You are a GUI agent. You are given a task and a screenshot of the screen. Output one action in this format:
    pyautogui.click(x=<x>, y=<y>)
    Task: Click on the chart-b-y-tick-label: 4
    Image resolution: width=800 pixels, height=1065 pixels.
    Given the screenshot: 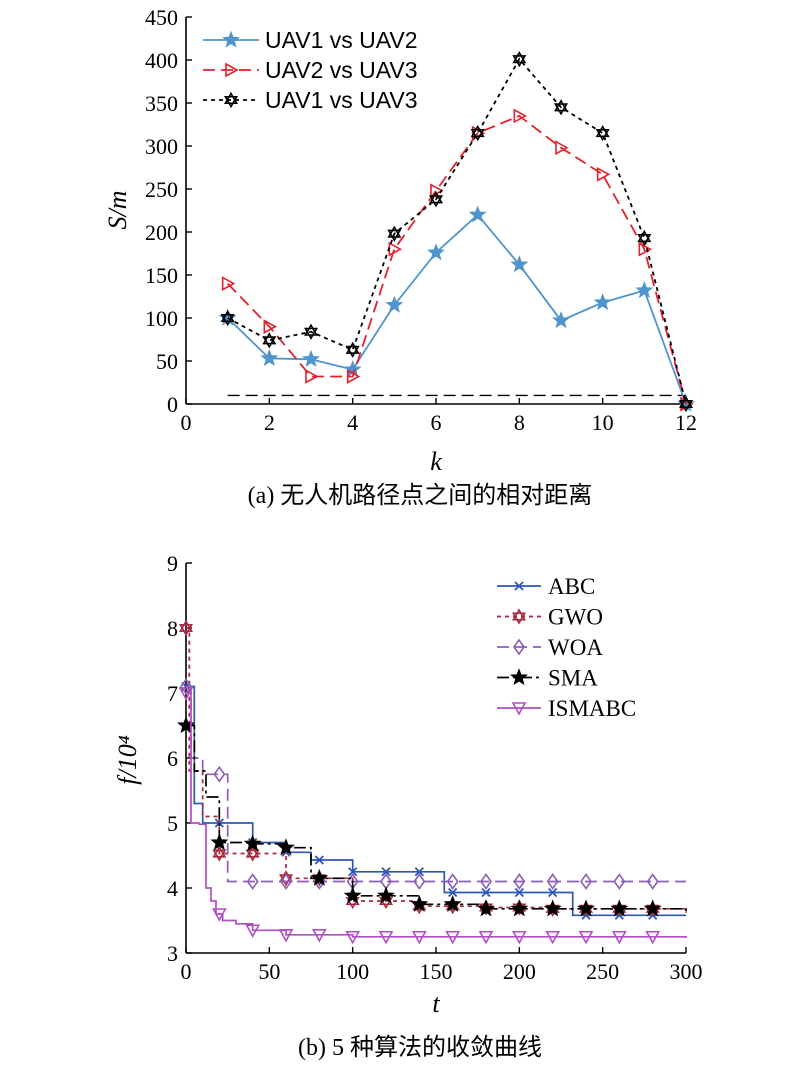 What is the action you would take?
    pyautogui.click(x=172, y=888)
    